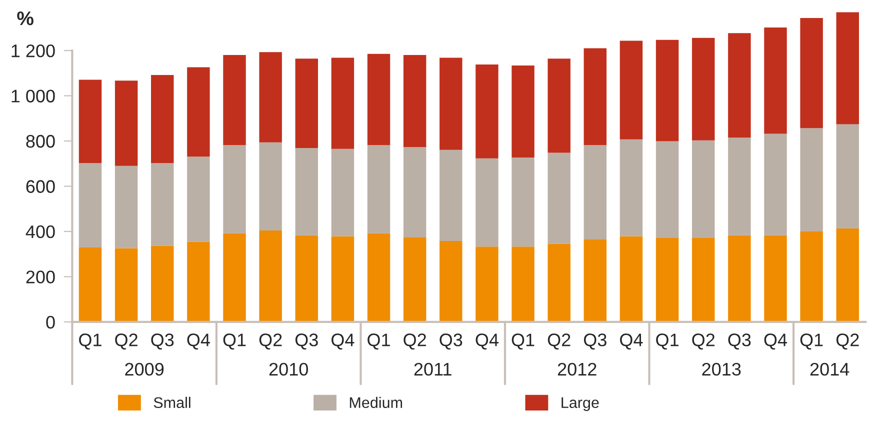 The width and height of the screenshot is (870, 438). What do you see at coordinates (376, 402) in the screenshot?
I see `legend-label: Medium` at bounding box center [376, 402].